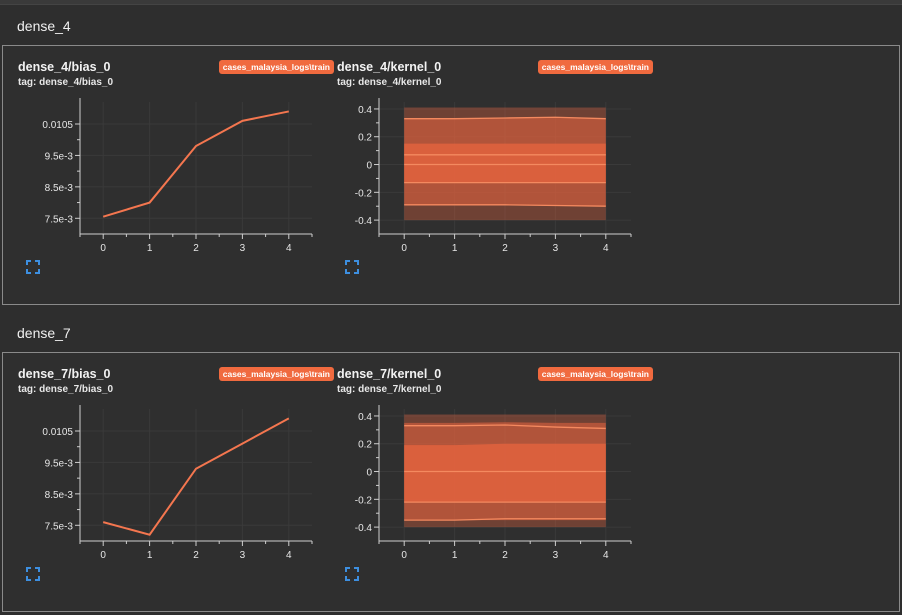 The width and height of the screenshot is (902, 615). I want to click on card-title: dense_4/bias_0, so click(64, 67).